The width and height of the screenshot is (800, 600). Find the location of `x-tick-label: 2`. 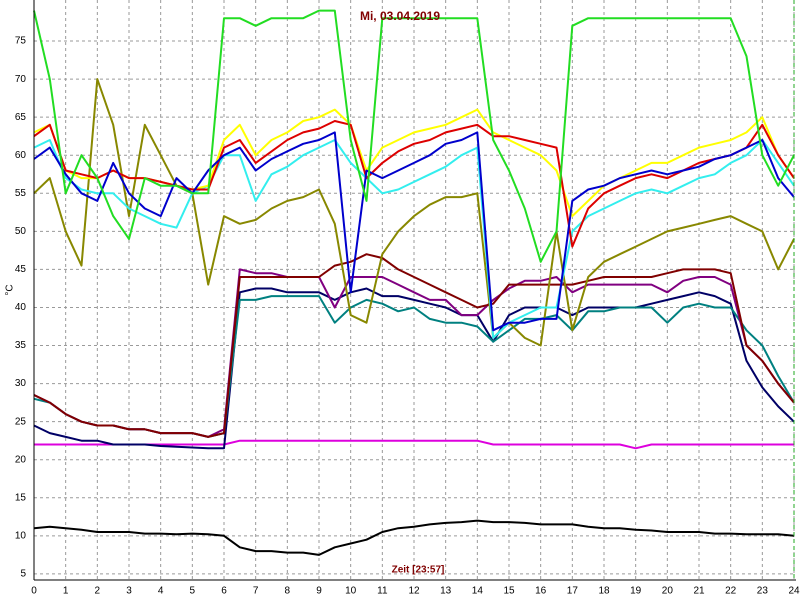

x-tick-label: 2 is located at coordinates (98, 591).